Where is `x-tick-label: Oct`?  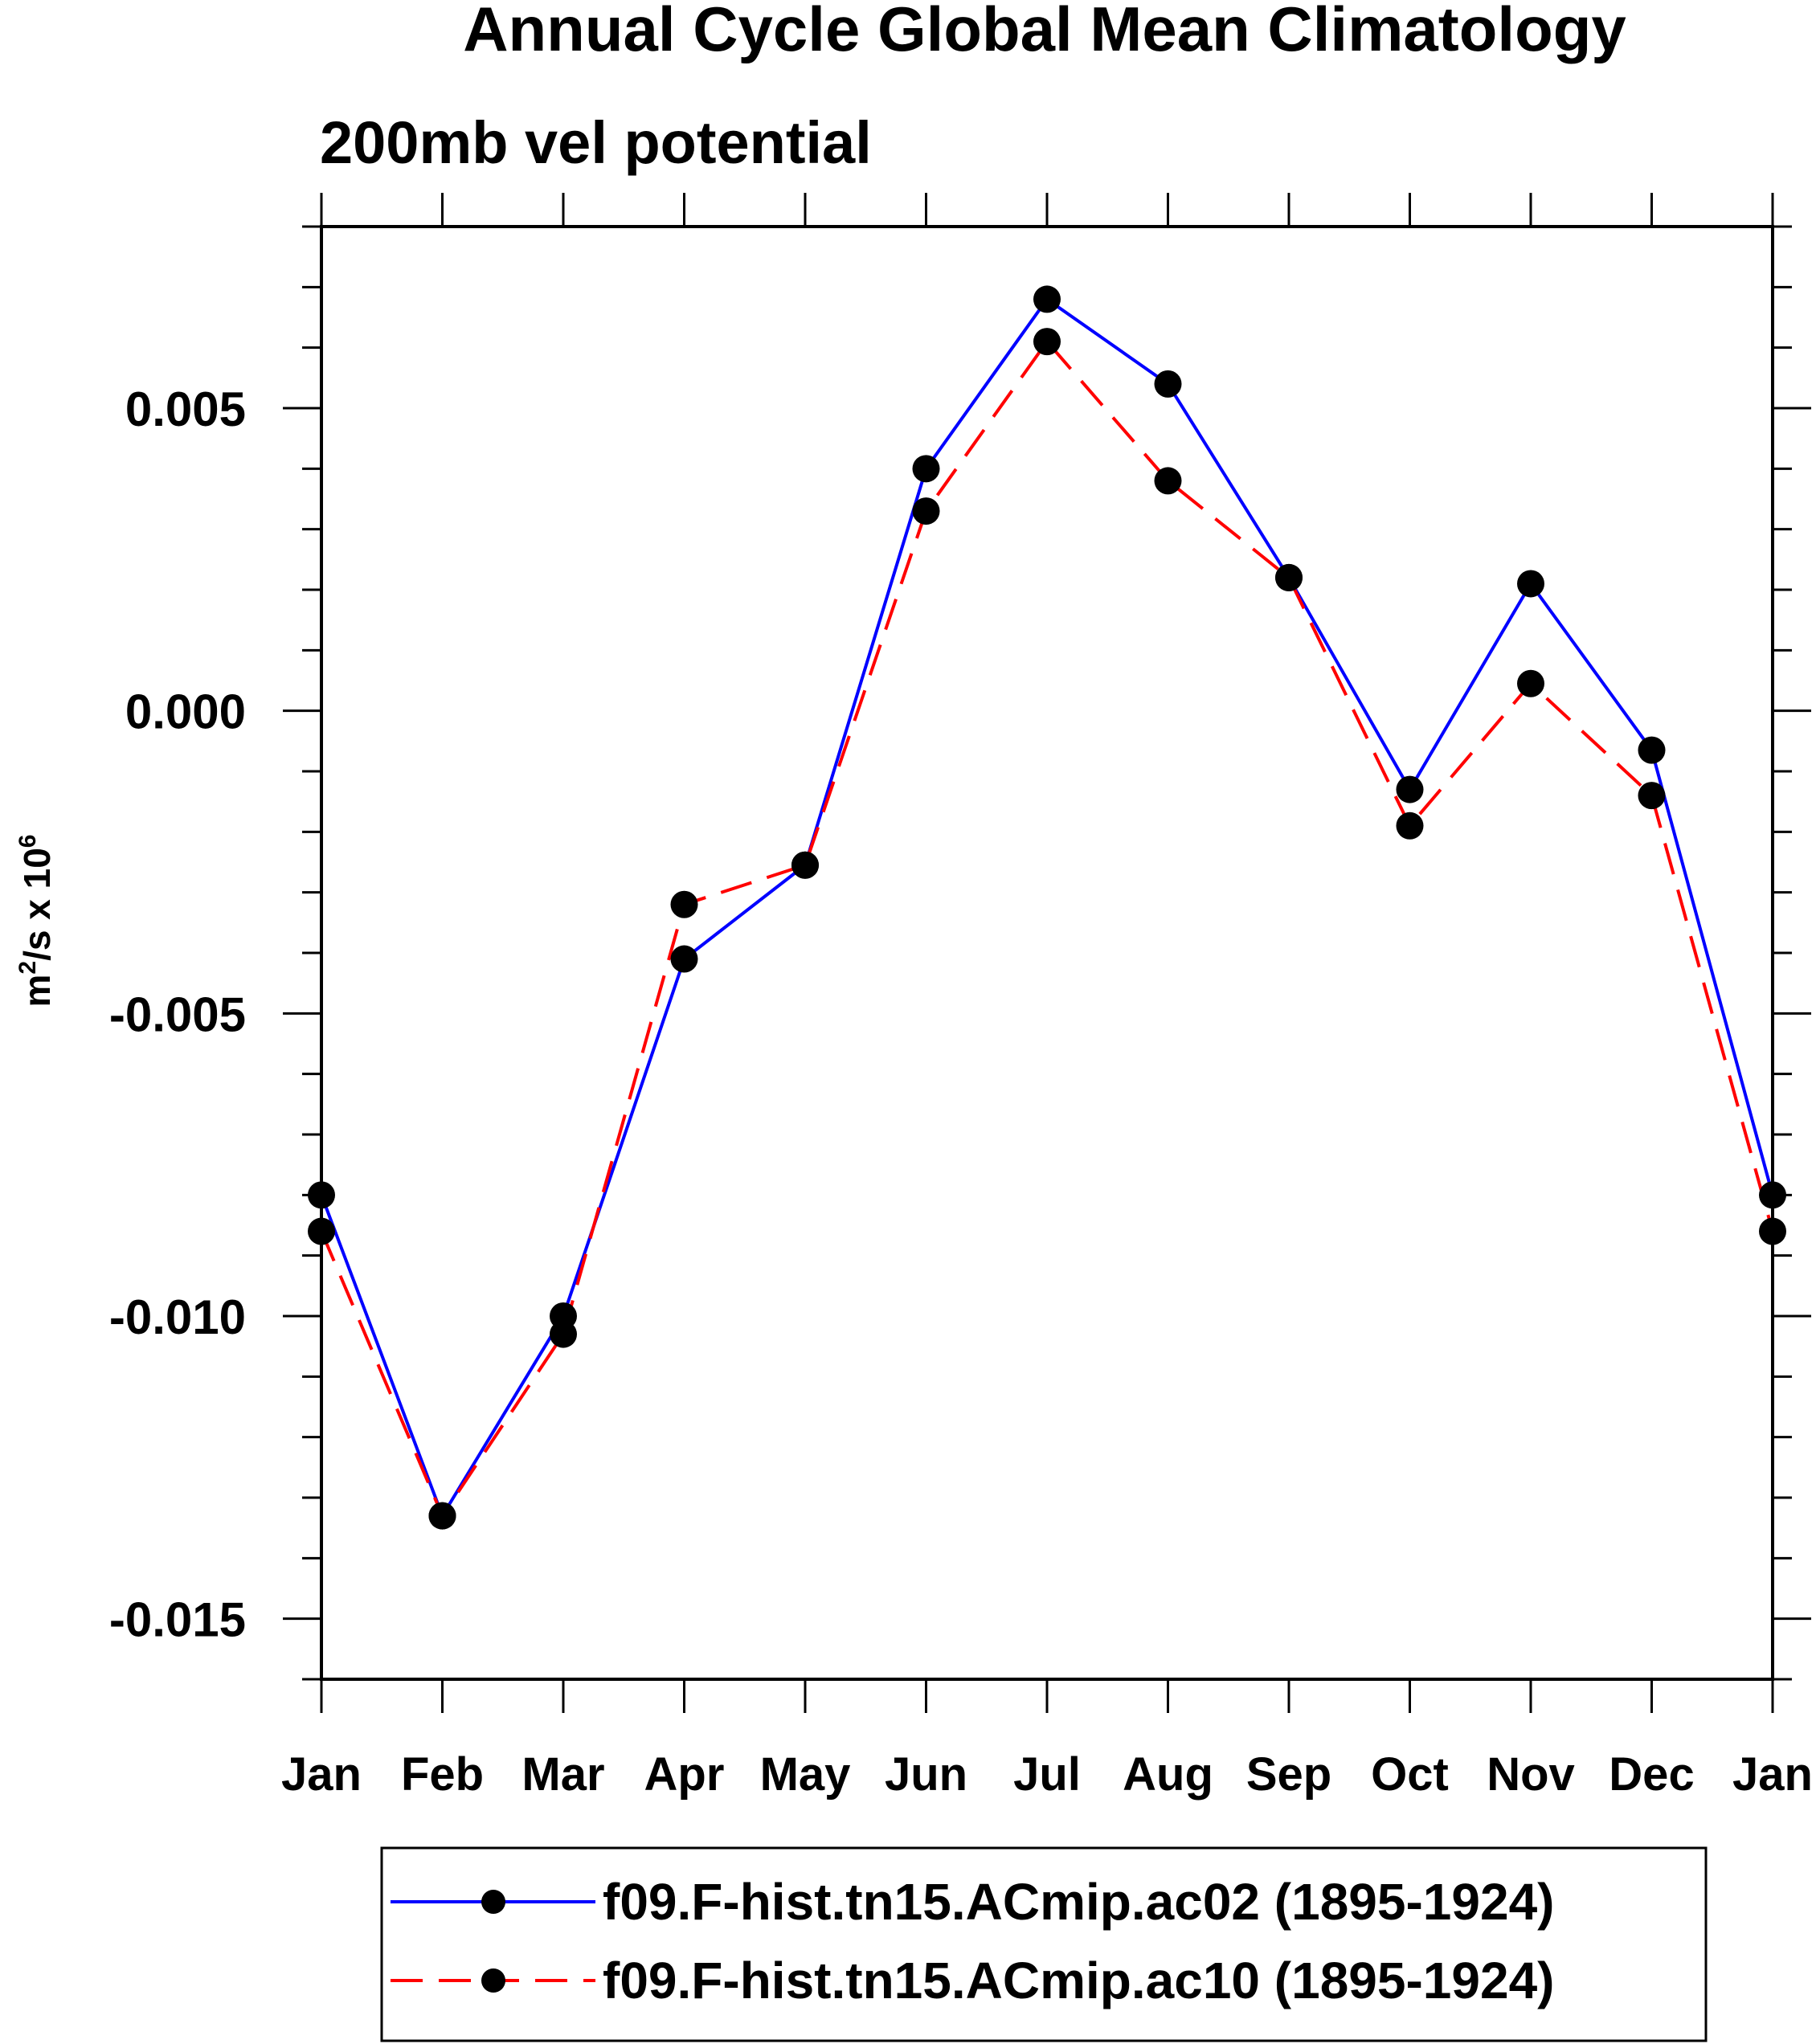 x-tick-label: Oct is located at coordinates (1410, 1774).